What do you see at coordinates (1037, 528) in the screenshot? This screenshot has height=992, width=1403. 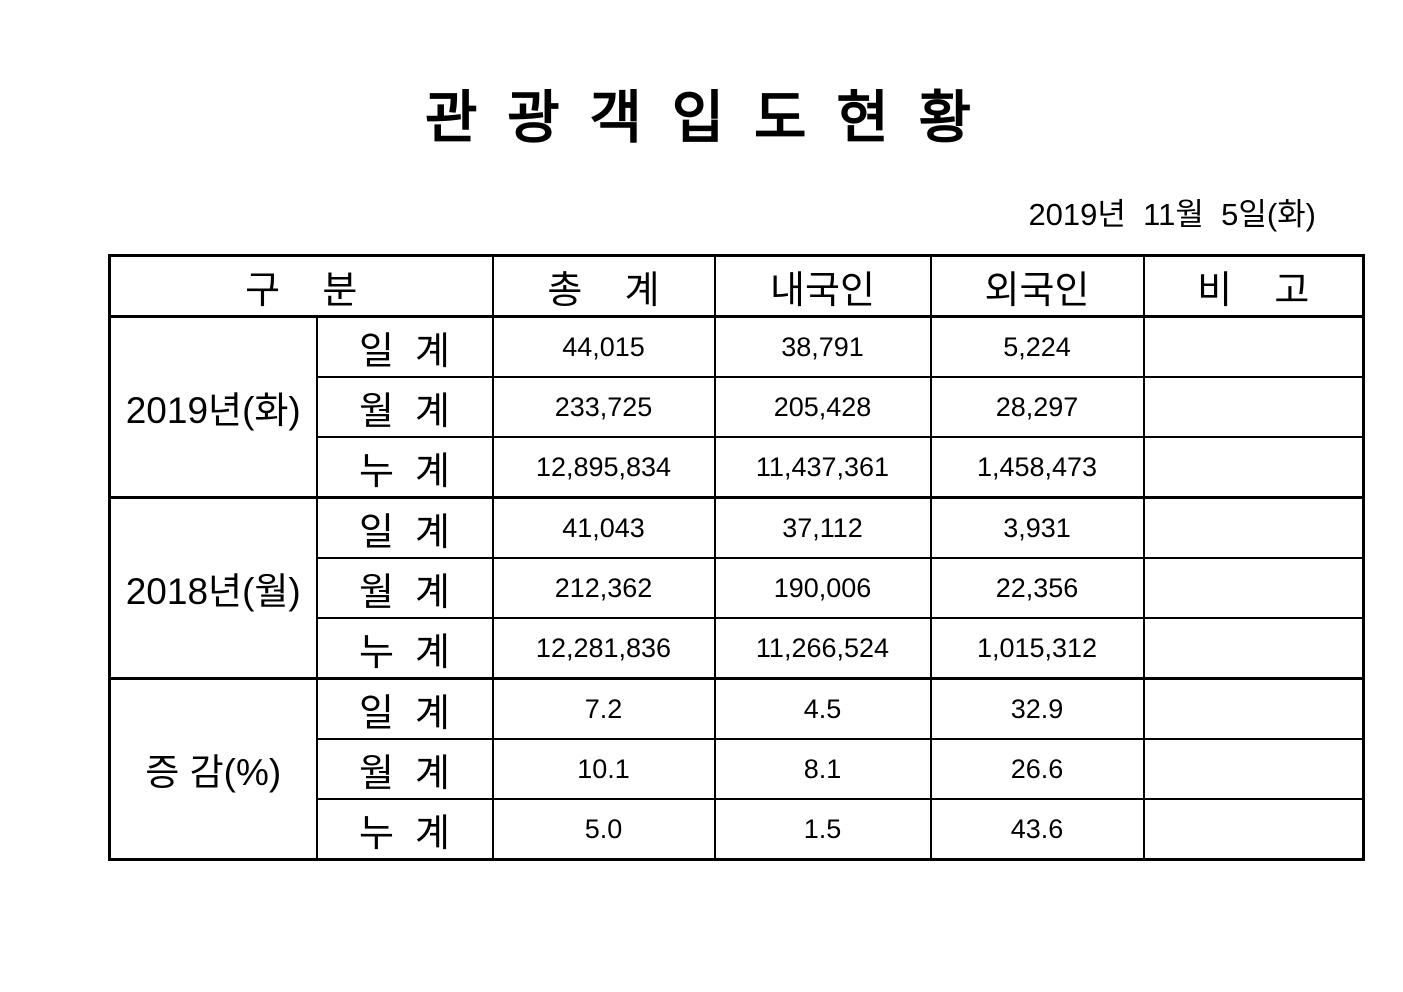 I see `cell-foreign: 3,931` at bounding box center [1037, 528].